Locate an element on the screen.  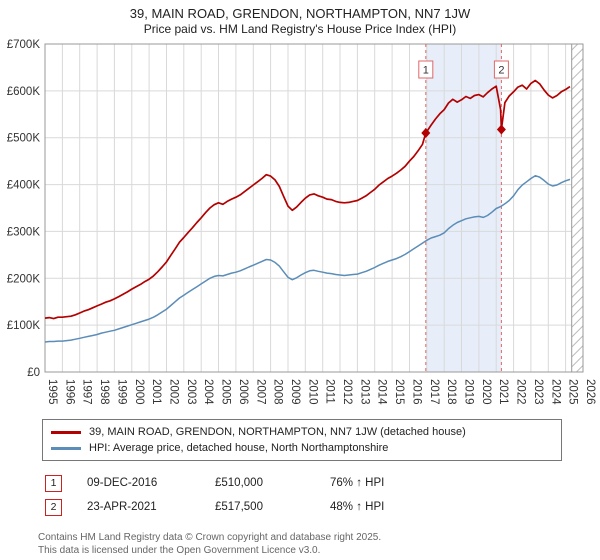
svg-text: 2020 is located at coordinates (486, 392).